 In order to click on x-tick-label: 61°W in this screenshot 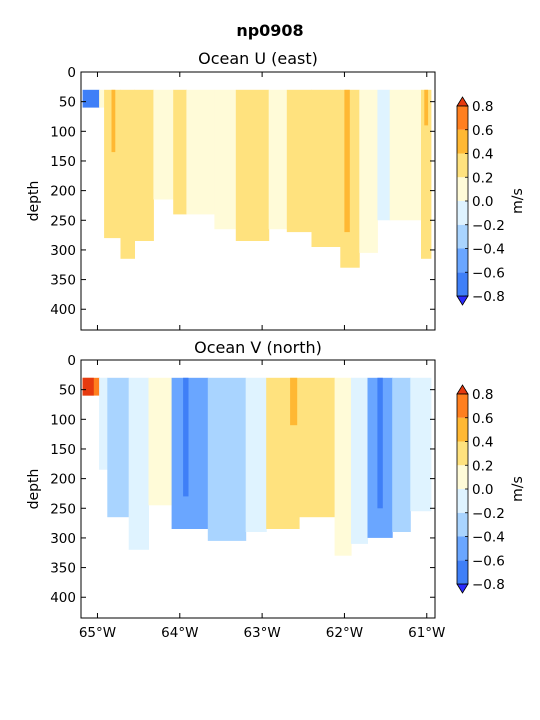, I will do `click(426, 633)`.